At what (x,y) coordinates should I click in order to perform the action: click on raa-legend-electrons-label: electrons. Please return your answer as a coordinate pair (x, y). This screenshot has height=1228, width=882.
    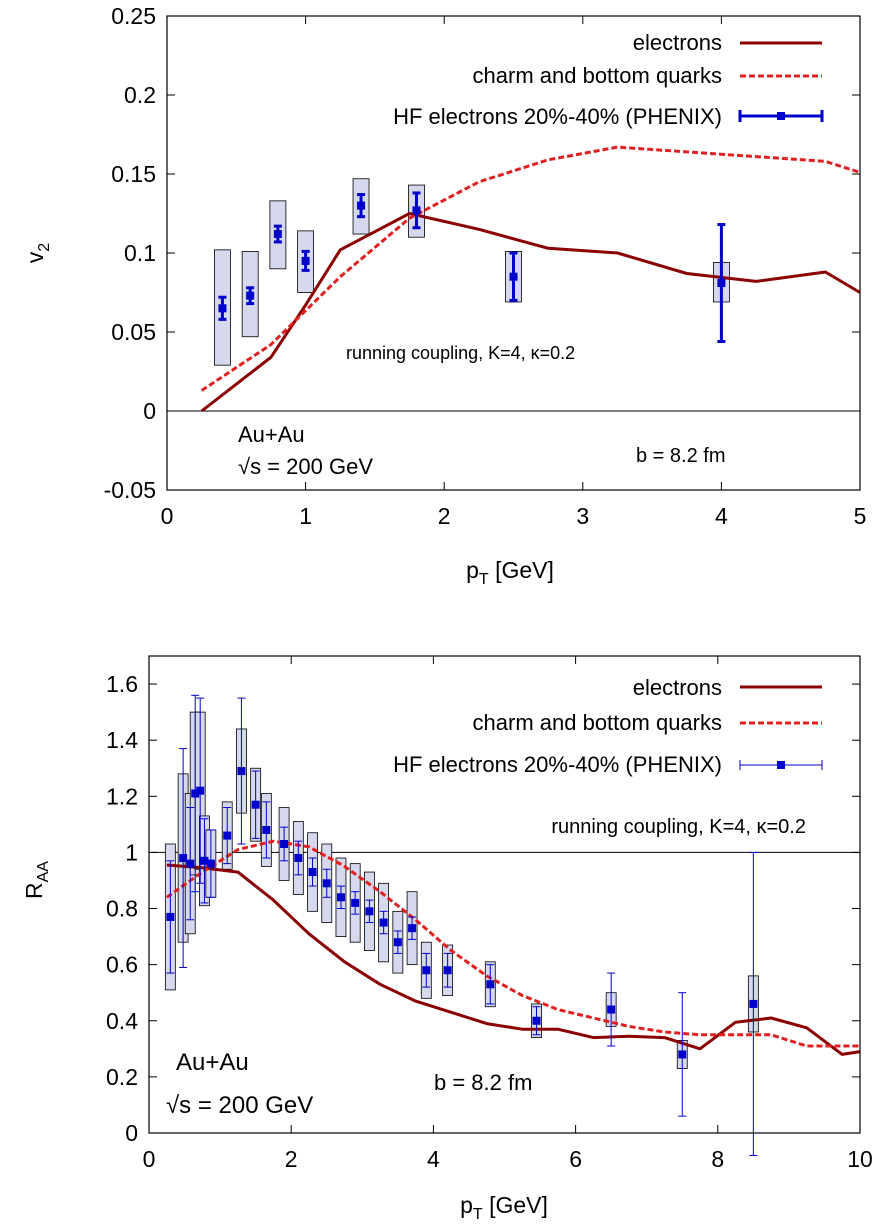
    Looking at the image, I should click on (677, 687).